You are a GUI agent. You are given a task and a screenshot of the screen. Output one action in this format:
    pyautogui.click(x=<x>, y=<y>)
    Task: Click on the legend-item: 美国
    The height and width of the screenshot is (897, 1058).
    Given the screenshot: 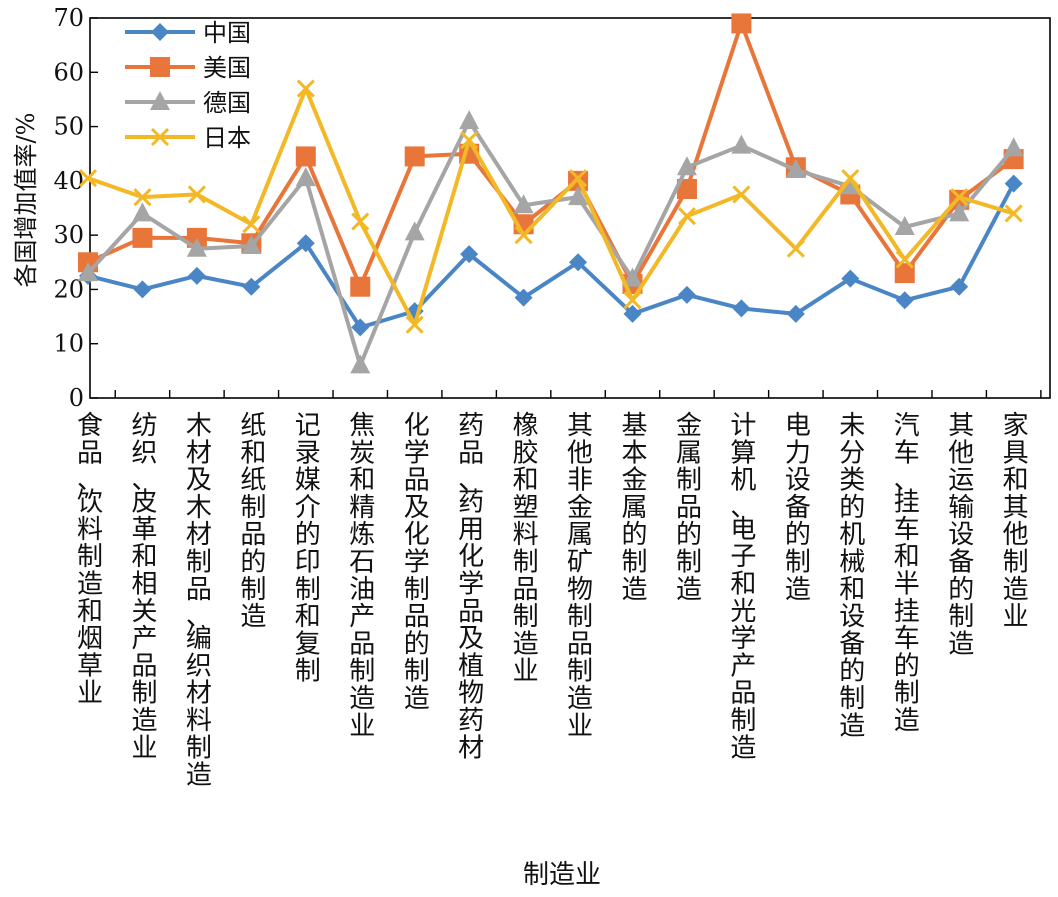 What is the action you would take?
    pyautogui.click(x=188, y=68)
    